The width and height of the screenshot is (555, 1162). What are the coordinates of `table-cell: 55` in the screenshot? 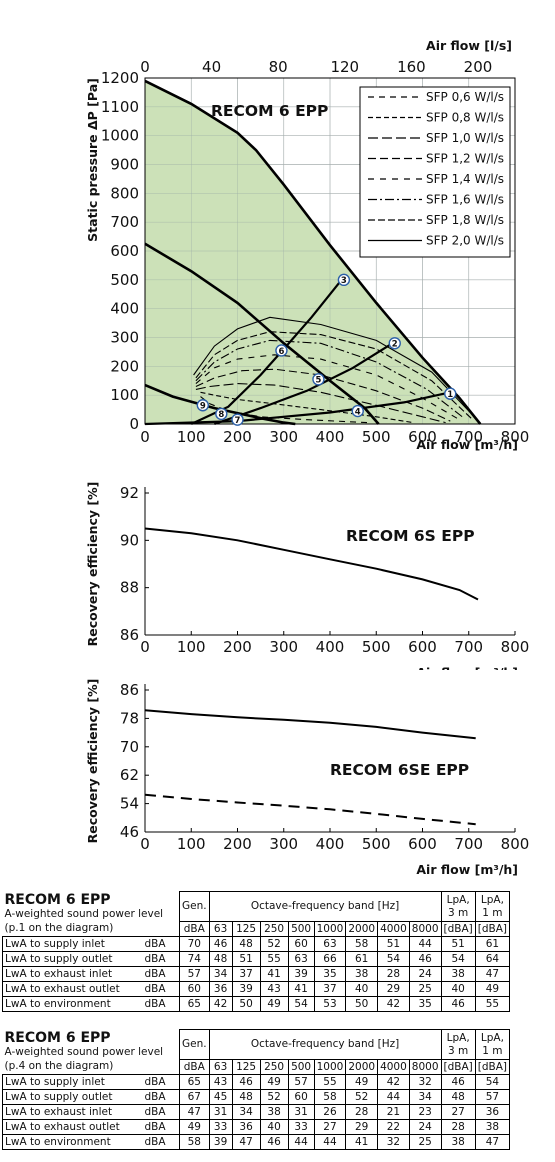 It's located at (330, 1082).